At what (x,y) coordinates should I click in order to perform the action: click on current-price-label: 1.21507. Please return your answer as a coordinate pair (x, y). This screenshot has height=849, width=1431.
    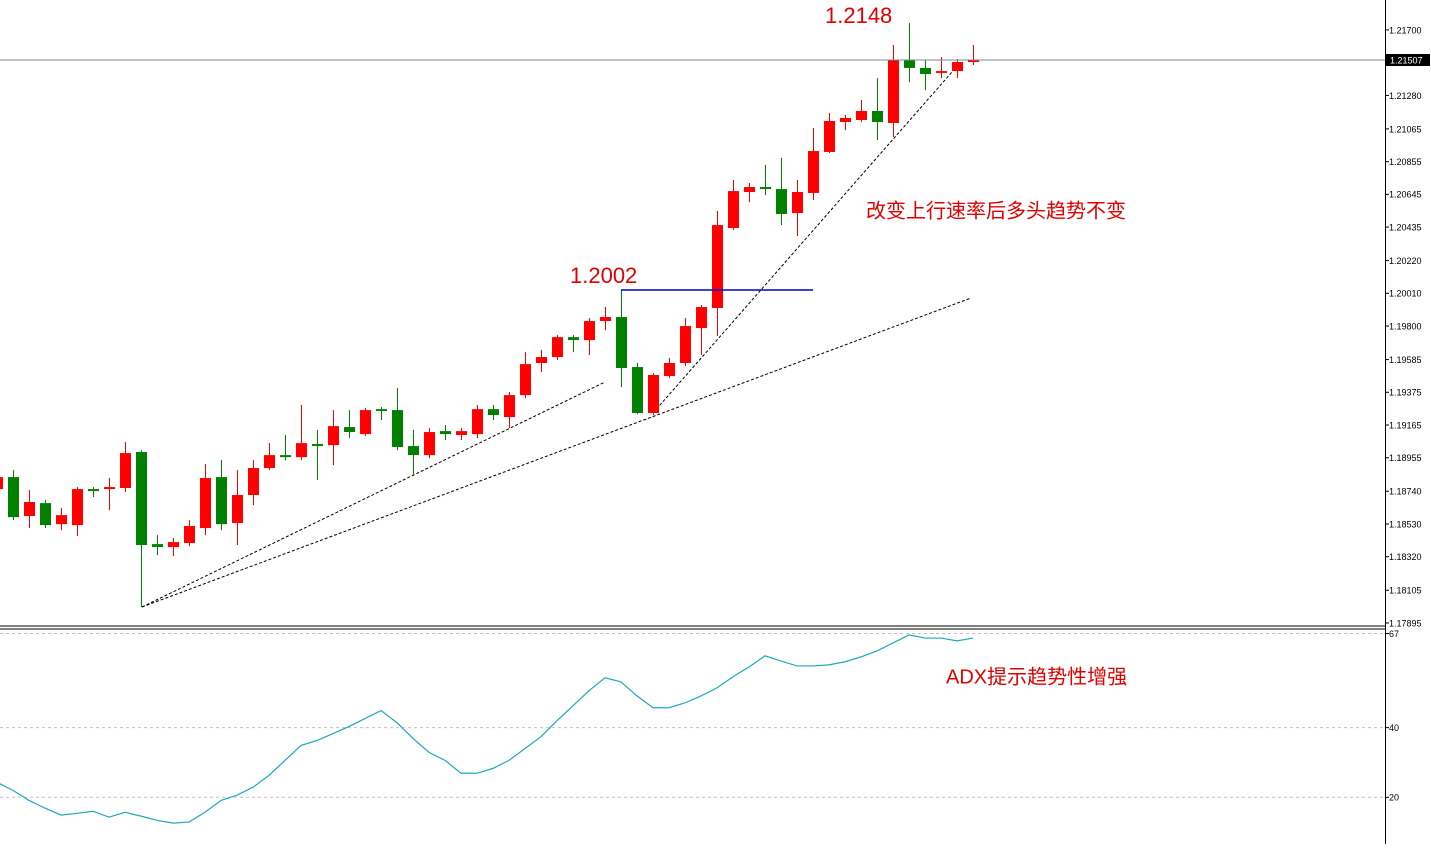
    Looking at the image, I should click on (1406, 60).